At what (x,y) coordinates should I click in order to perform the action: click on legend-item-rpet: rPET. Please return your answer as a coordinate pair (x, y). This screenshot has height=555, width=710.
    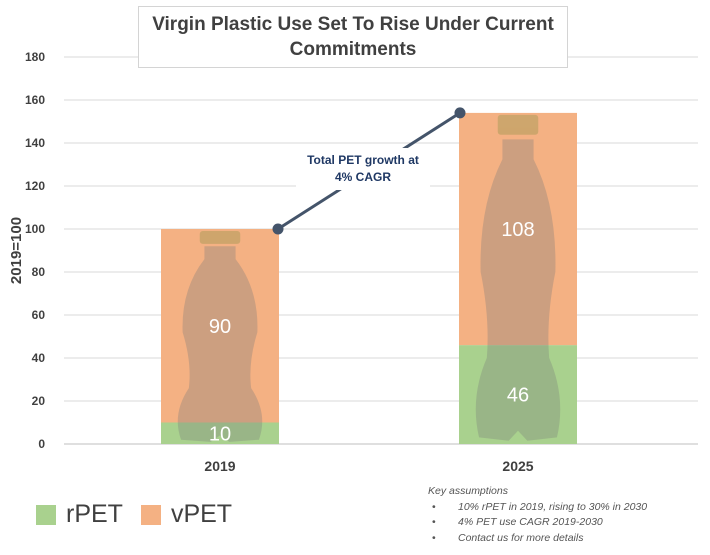
    Looking at the image, I should click on (79, 514).